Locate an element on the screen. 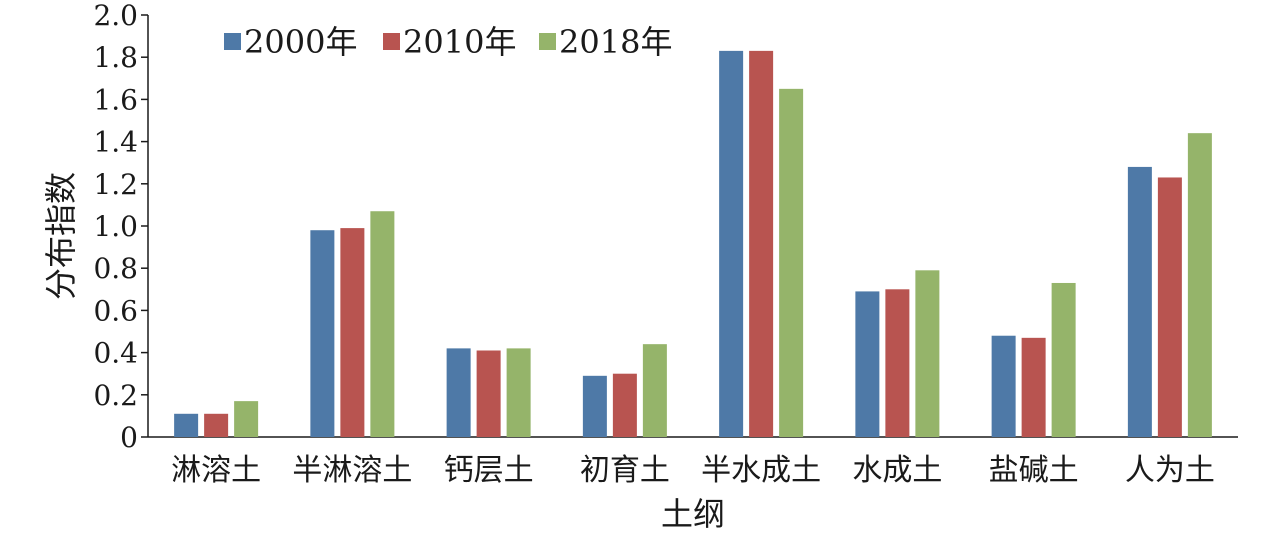  legend: 2000年 2010年 2018年 is located at coordinates (448, 42).